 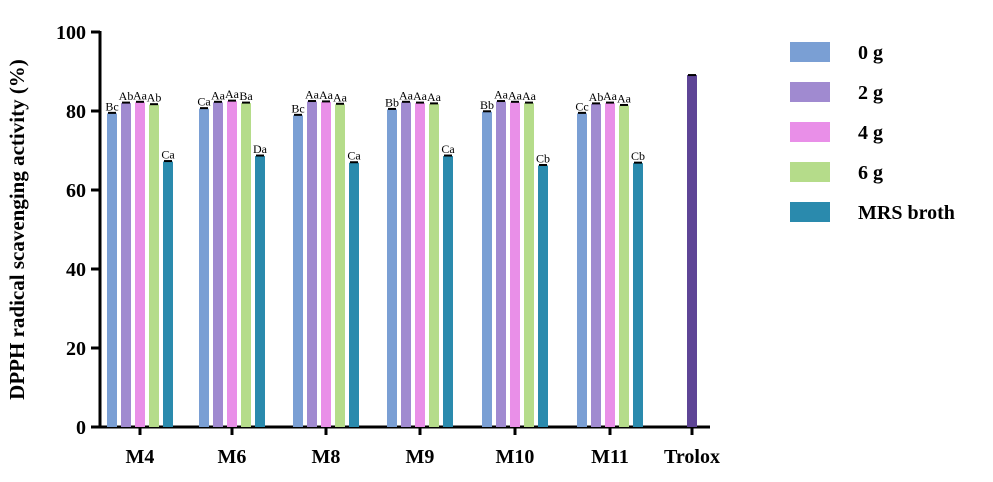 I want to click on data-label: Ba, so click(x=246, y=96).